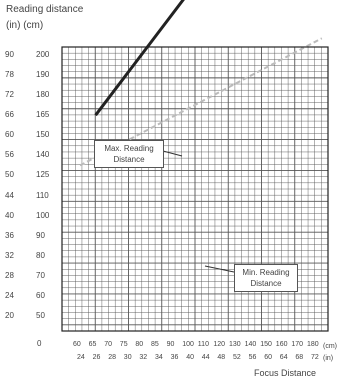 The width and height of the screenshot is (344, 383). I want to click on y-tick-label-in: 56, so click(9, 155).